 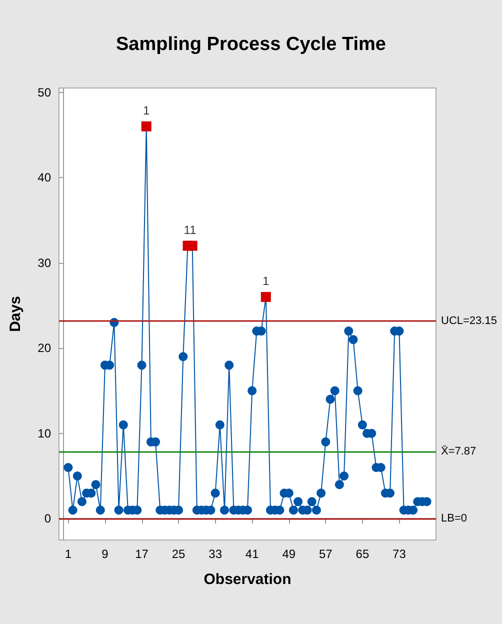 What do you see at coordinates (248, 579) in the screenshot?
I see `x-axis-title: Observation` at bounding box center [248, 579].